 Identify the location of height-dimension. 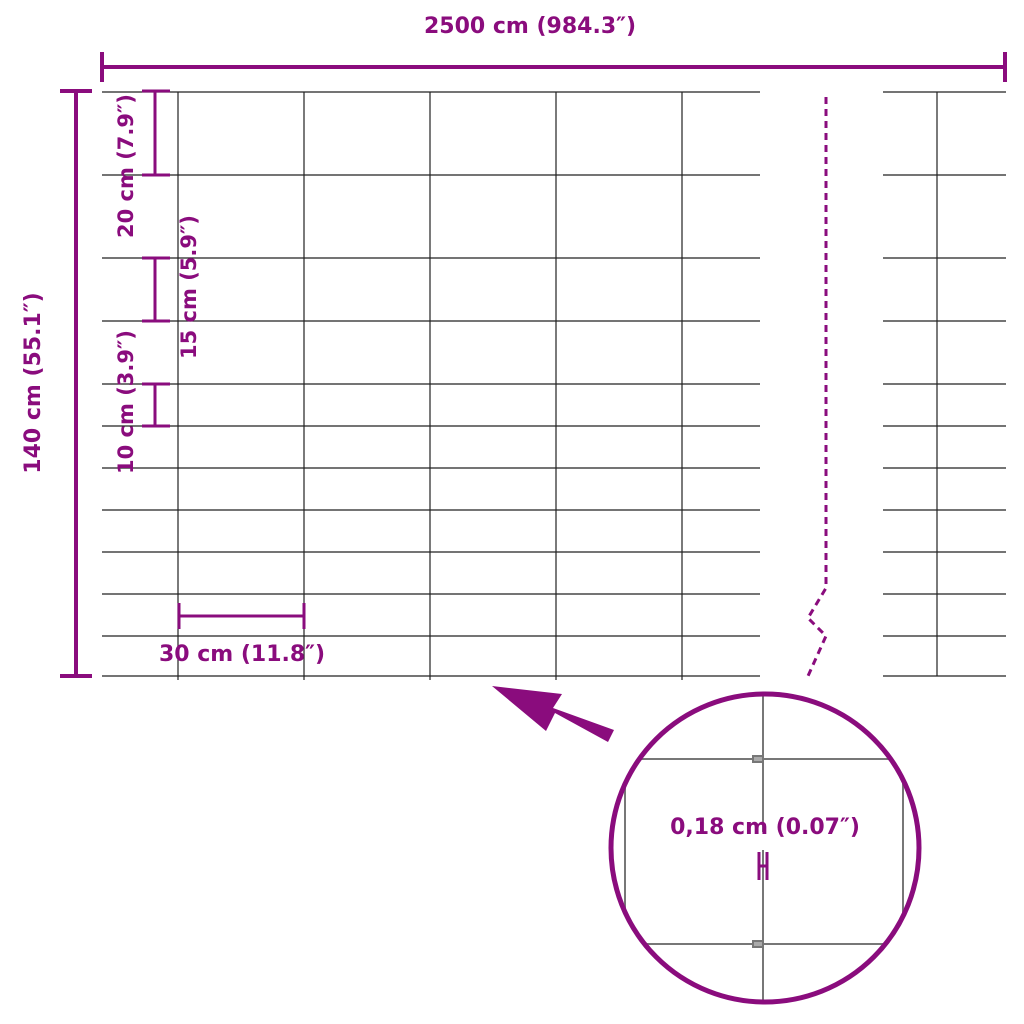
(76, 383).